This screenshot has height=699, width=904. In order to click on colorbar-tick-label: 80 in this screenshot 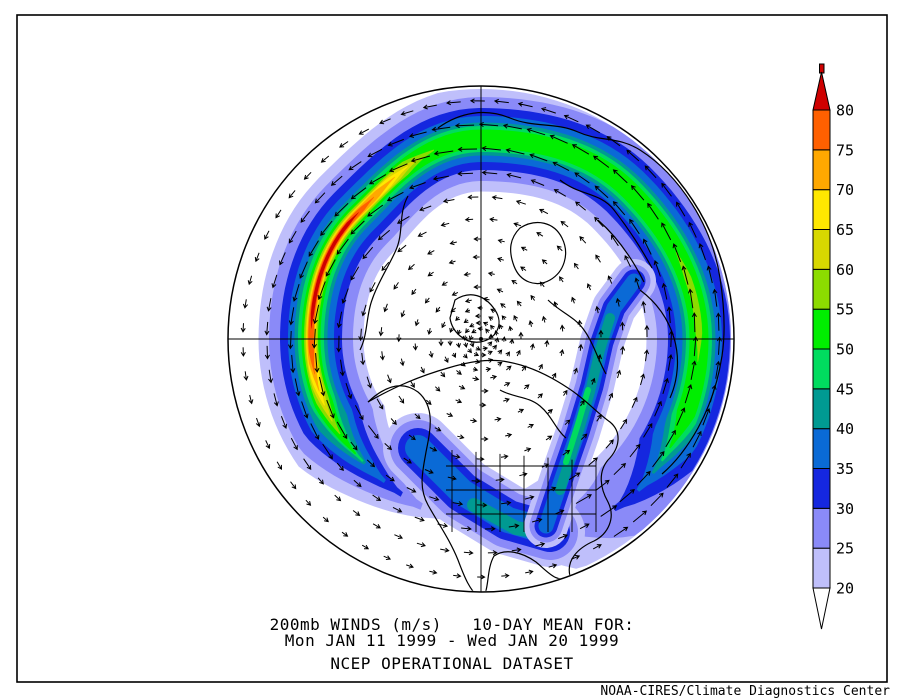, I will do `click(845, 111)`.